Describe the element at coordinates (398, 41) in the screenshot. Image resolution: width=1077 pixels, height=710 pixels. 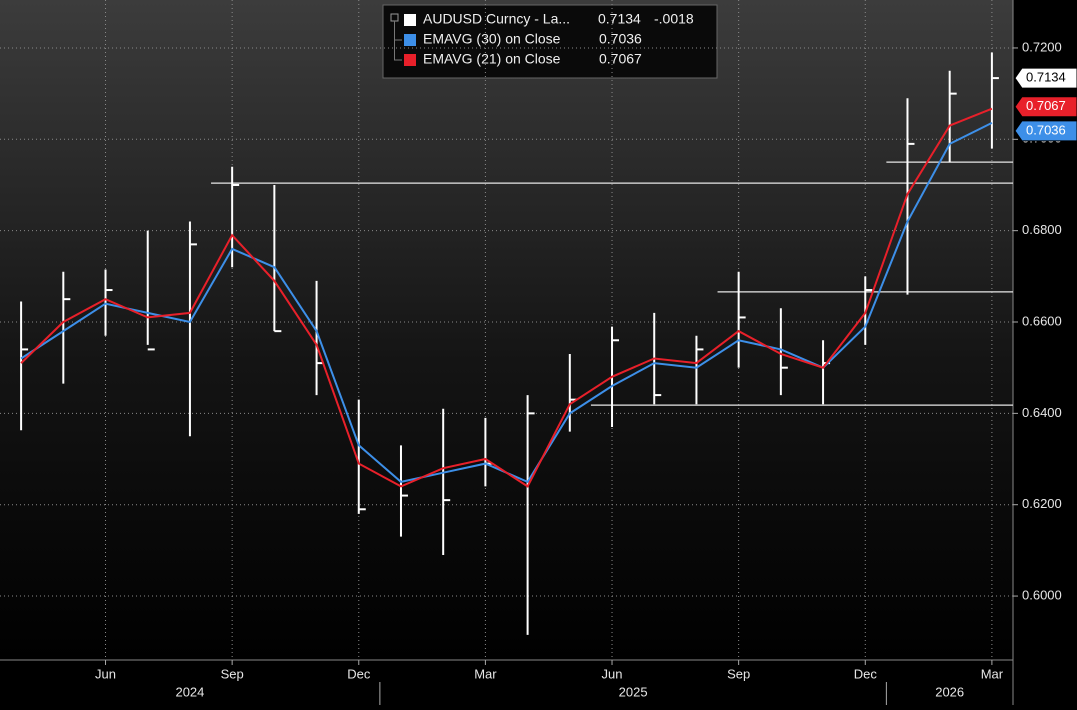
I see `legend-tree` at that location.